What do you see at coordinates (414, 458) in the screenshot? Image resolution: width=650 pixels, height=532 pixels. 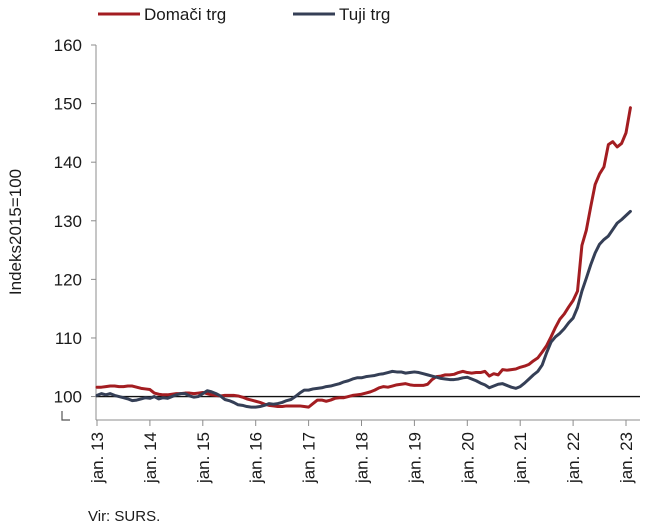 I see `x-tick-label: jan. 19` at bounding box center [414, 458].